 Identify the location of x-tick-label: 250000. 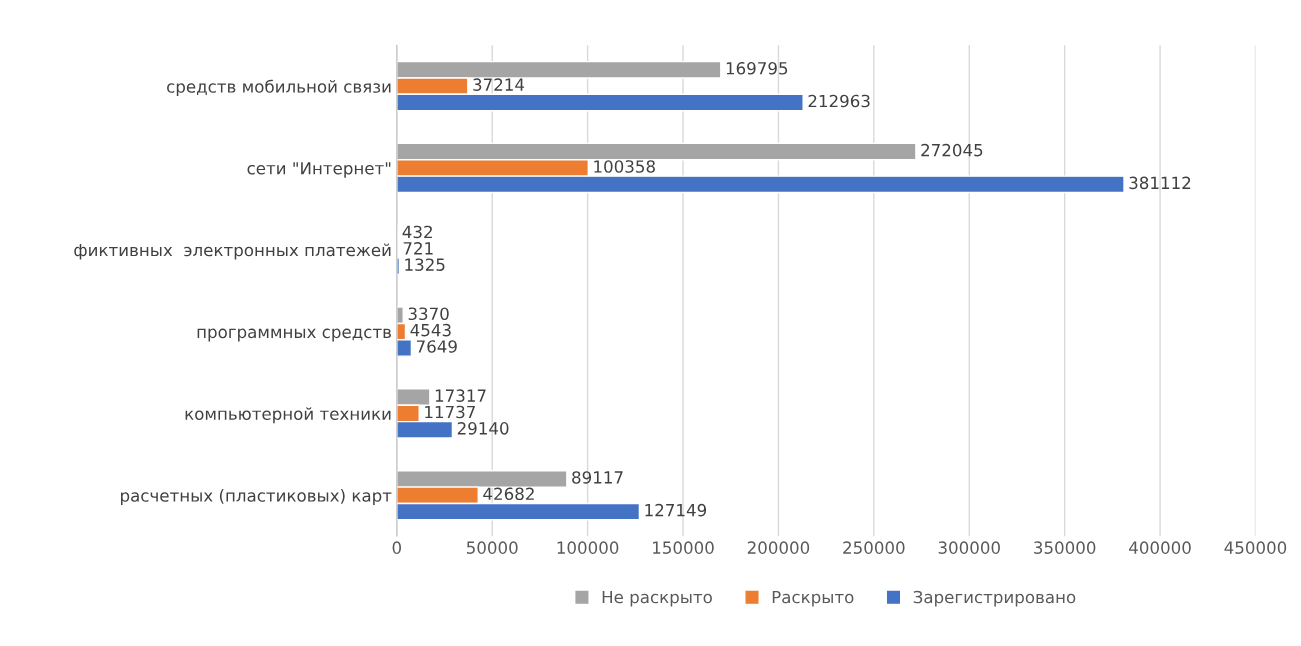
(874, 547).